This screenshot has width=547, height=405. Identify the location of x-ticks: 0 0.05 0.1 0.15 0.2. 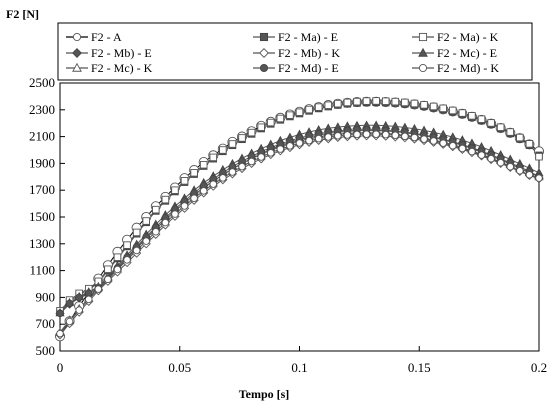
(302, 360).